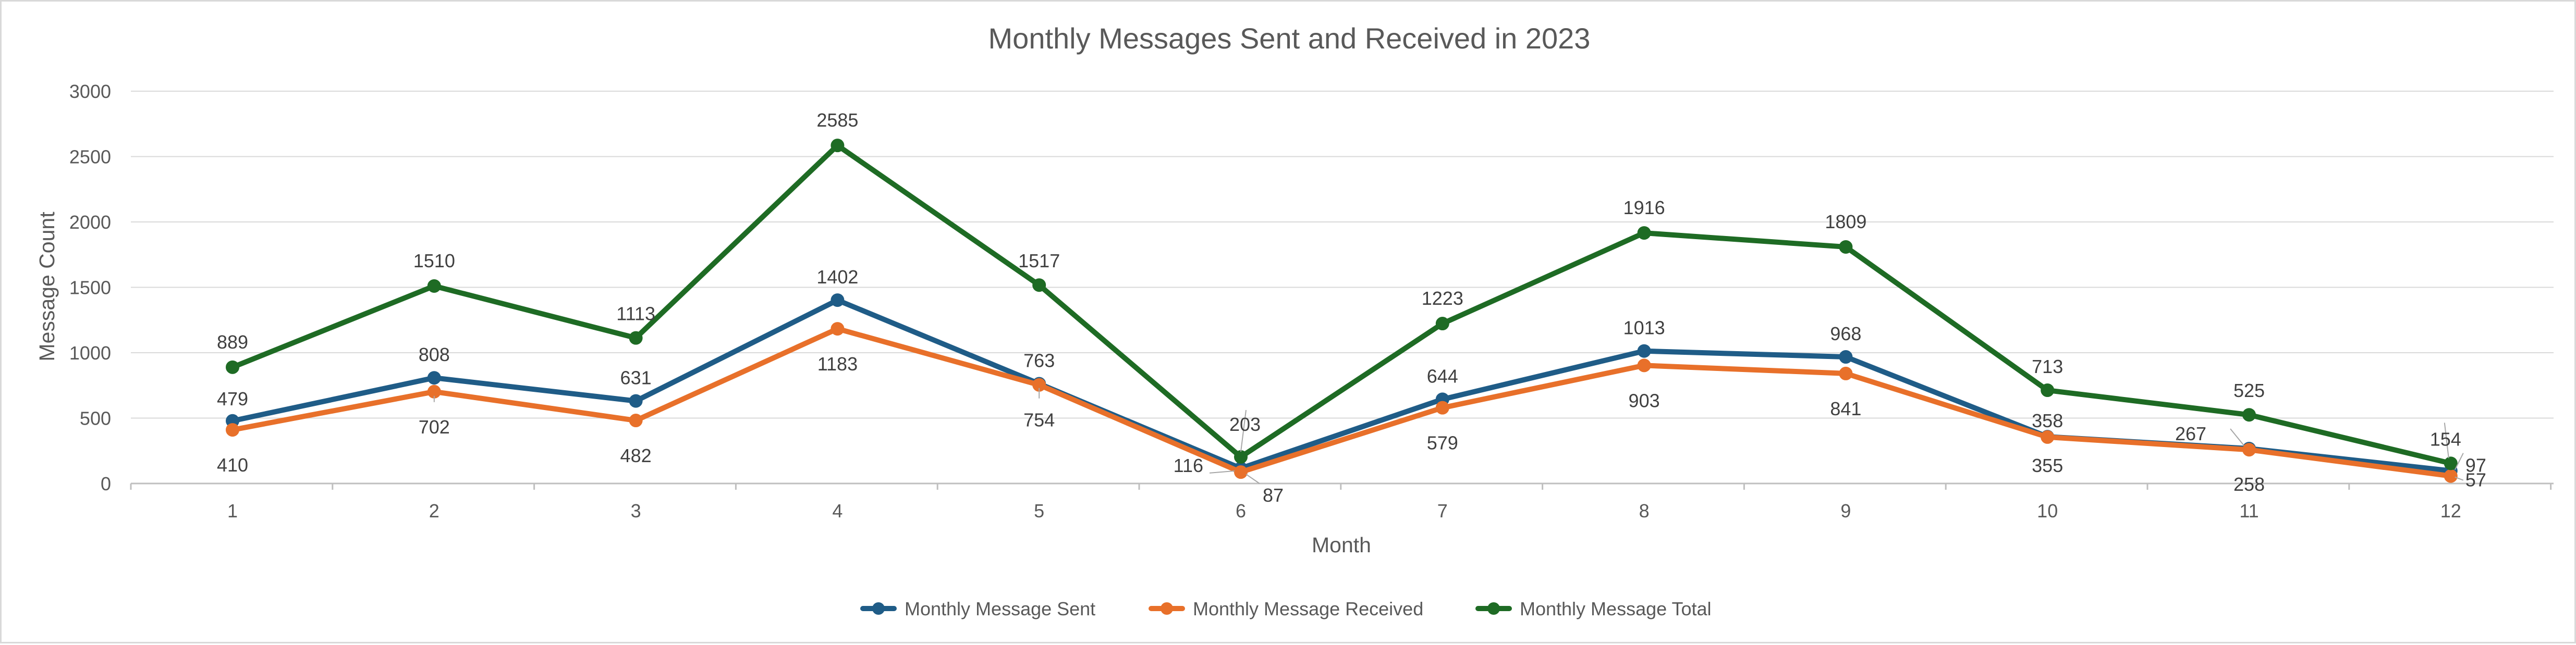 The image size is (2576, 645). What do you see at coordinates (1442, 511) in the screenshot?
I see `x-tick-label: 7` at bounding box center [1442, 511].